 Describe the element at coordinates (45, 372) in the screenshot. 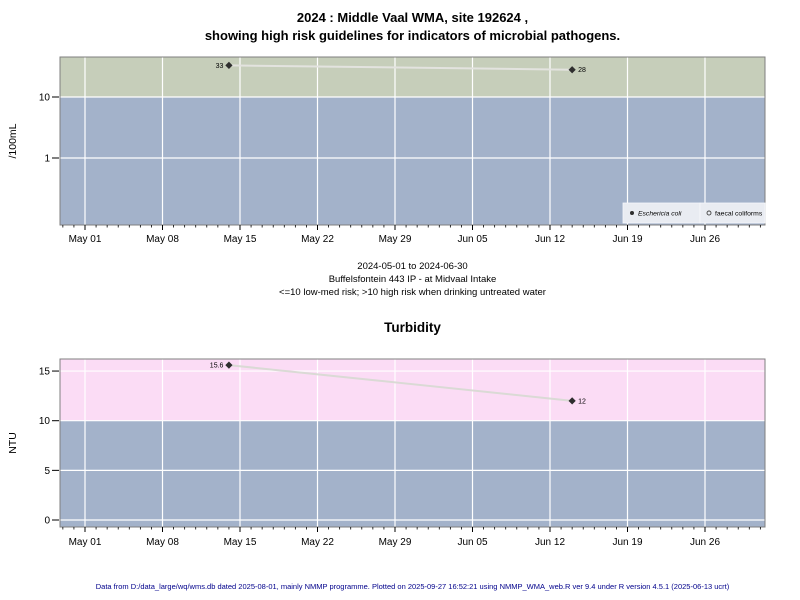

I see `y-tick-label: 15` at that location.